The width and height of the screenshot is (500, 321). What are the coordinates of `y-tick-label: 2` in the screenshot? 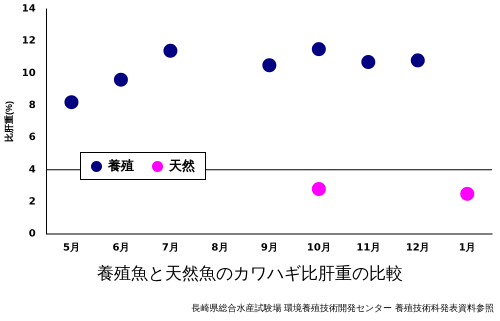 It's located at (32, 202).